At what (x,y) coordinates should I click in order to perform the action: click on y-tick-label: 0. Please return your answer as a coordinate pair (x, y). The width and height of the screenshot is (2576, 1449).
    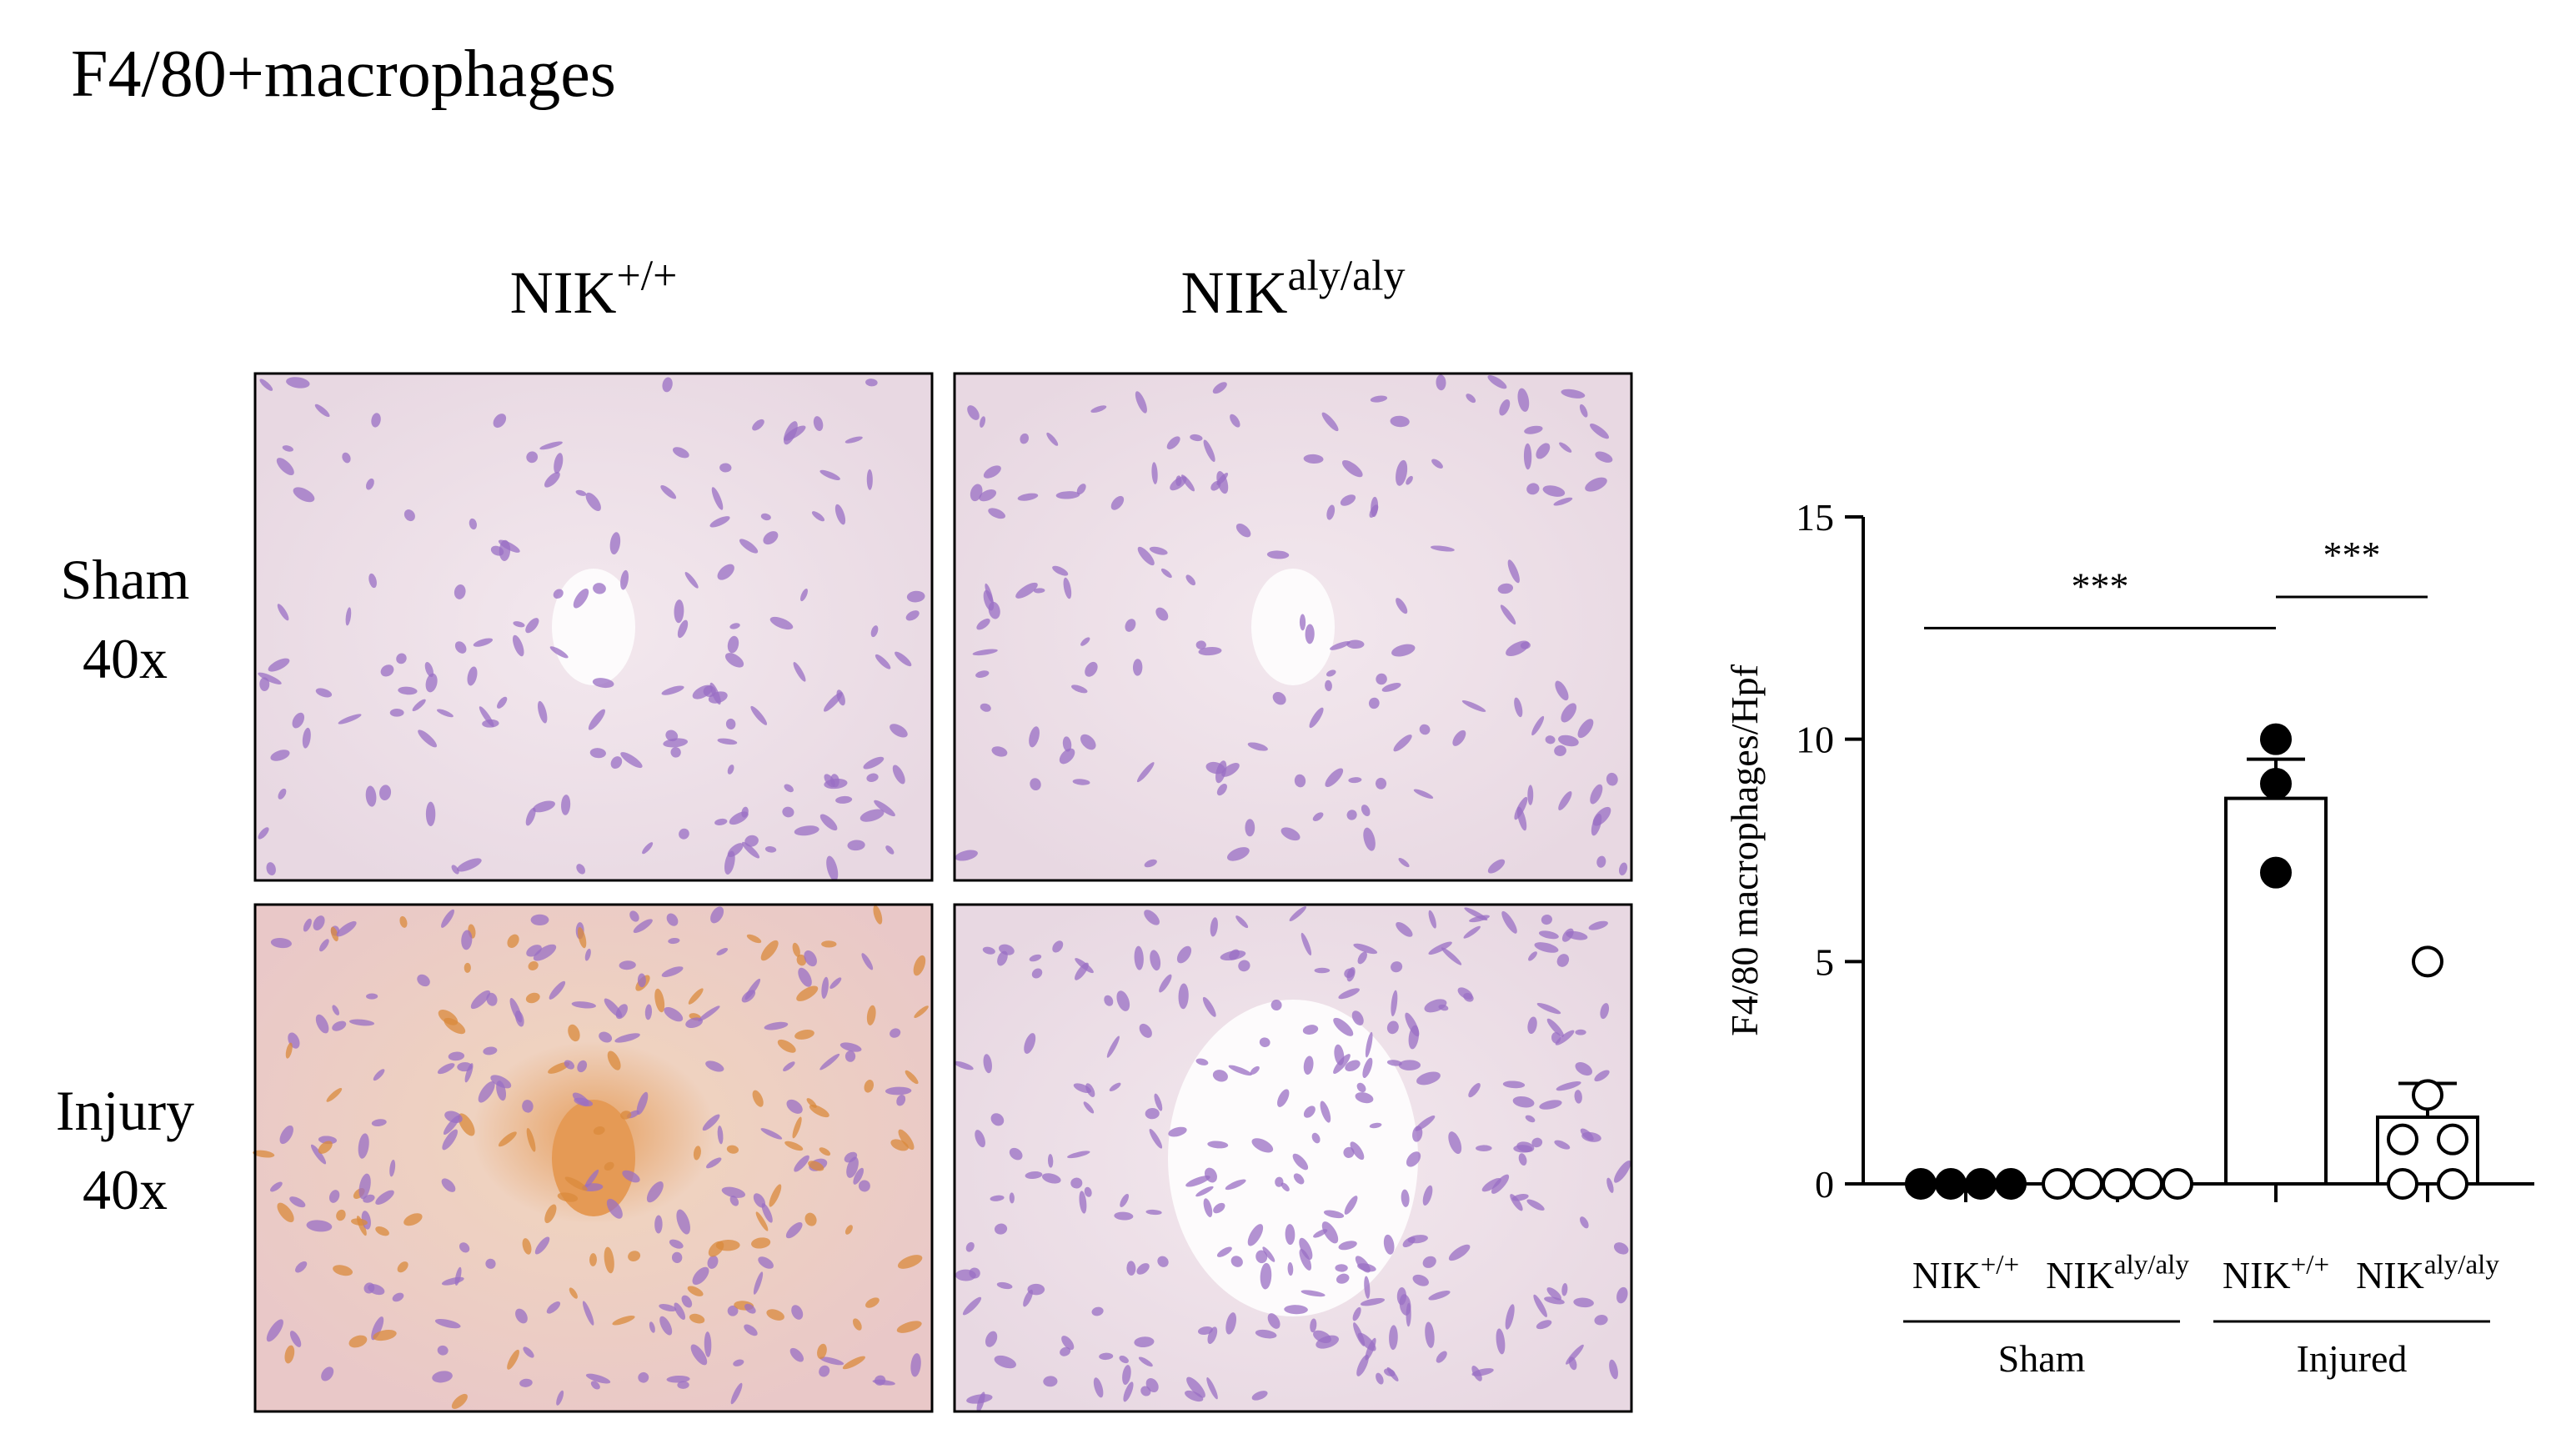
    Looking at the image, I should click on (1824, 1184).